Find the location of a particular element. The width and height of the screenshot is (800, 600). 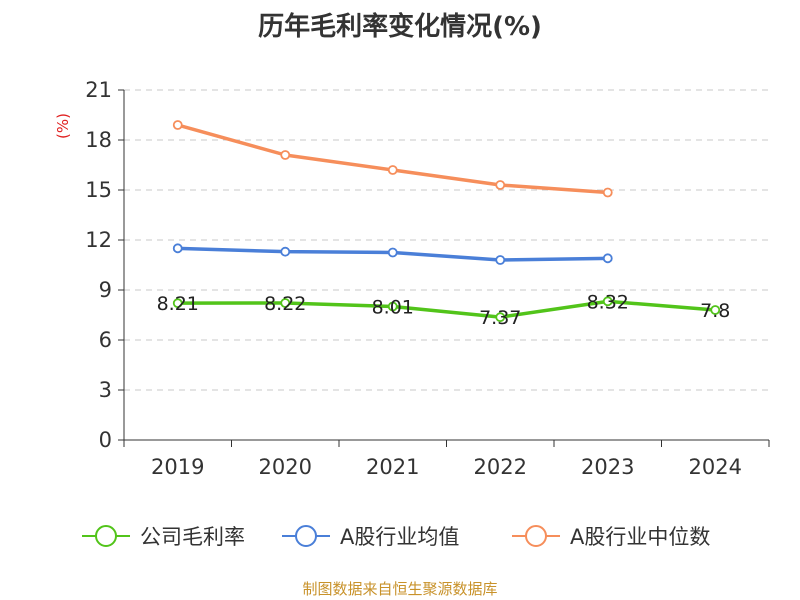

y-tick-label: 18 is located at coordinates (98, 140).